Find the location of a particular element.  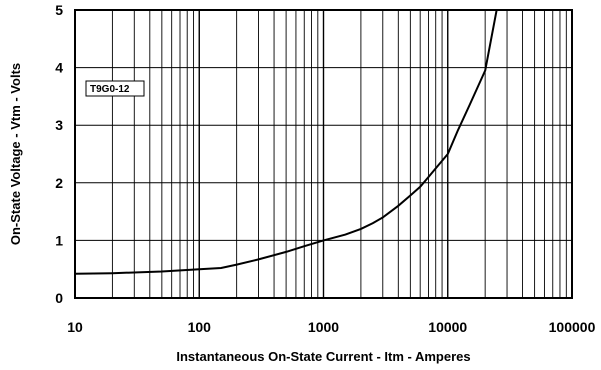

x-tick-label: 10 is located at coordinates (75, 327).